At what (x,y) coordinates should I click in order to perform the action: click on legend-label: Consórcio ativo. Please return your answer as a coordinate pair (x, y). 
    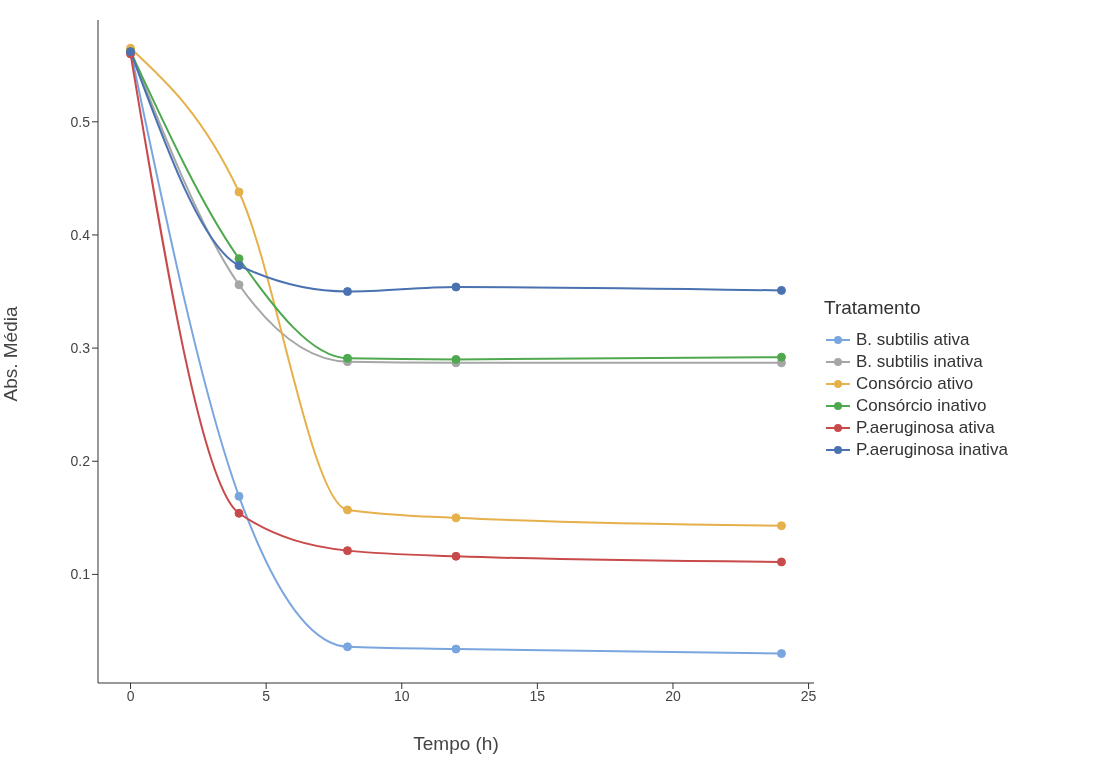
    Looking at the image, I should click on (915, 384).